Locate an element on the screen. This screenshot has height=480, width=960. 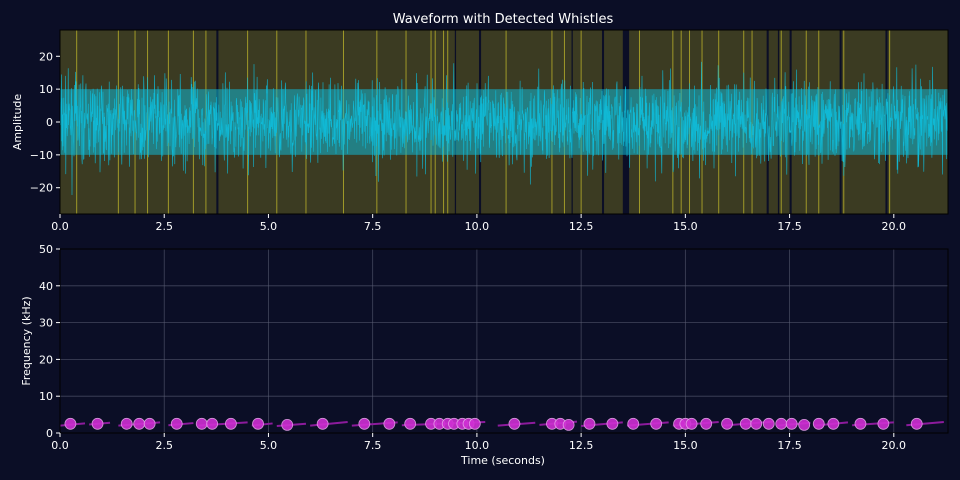
bottom-x-tick-label-2: 5.0 is located at coordinates (269, 445).